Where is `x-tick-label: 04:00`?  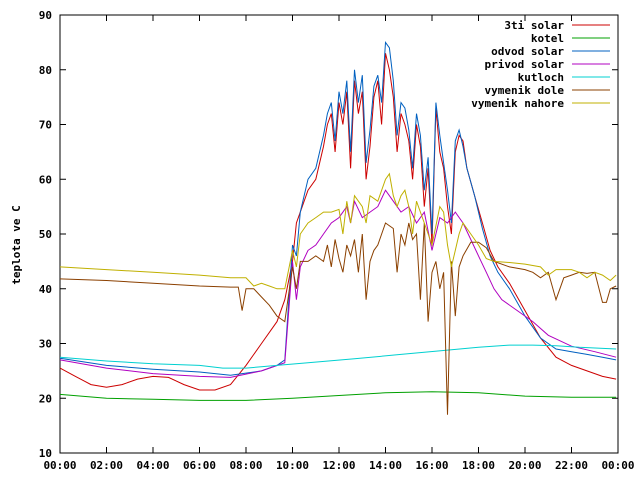 x-tick-label: 04:00 is located at coordinates (152, 465).